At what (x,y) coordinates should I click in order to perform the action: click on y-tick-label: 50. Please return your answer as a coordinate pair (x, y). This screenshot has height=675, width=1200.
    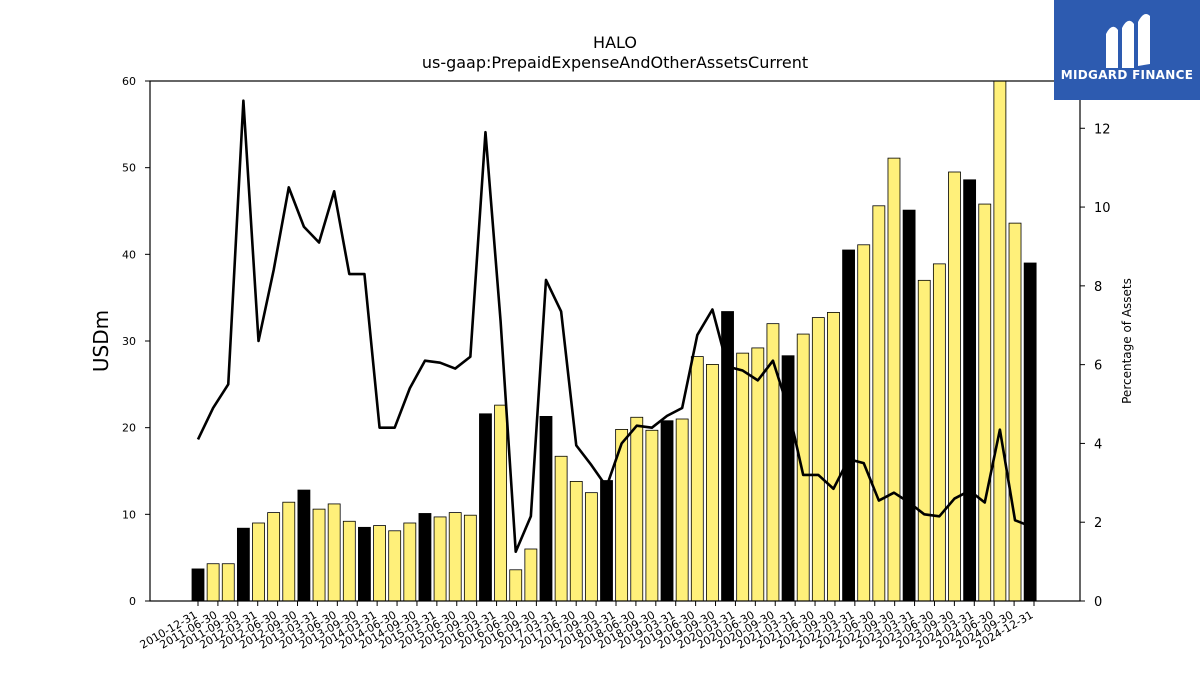
    Looking at the image, I should click on (129, 168).